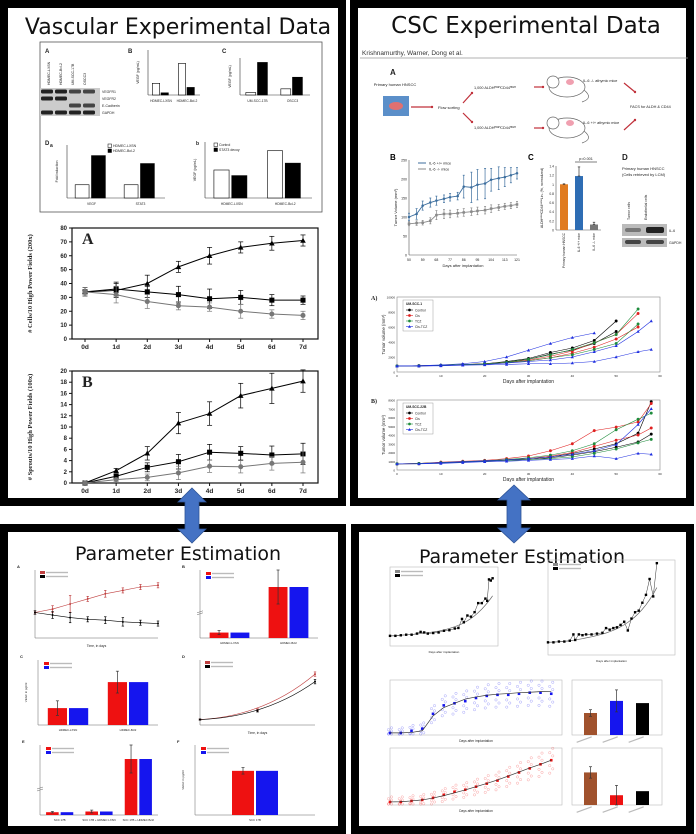 This screenshot has width=696, height=834. Describe the element at coordinates (412, 53) in the screenshot. I see `csc-authors: Krishnamurthy, Warner, Dong et al.` at that location.